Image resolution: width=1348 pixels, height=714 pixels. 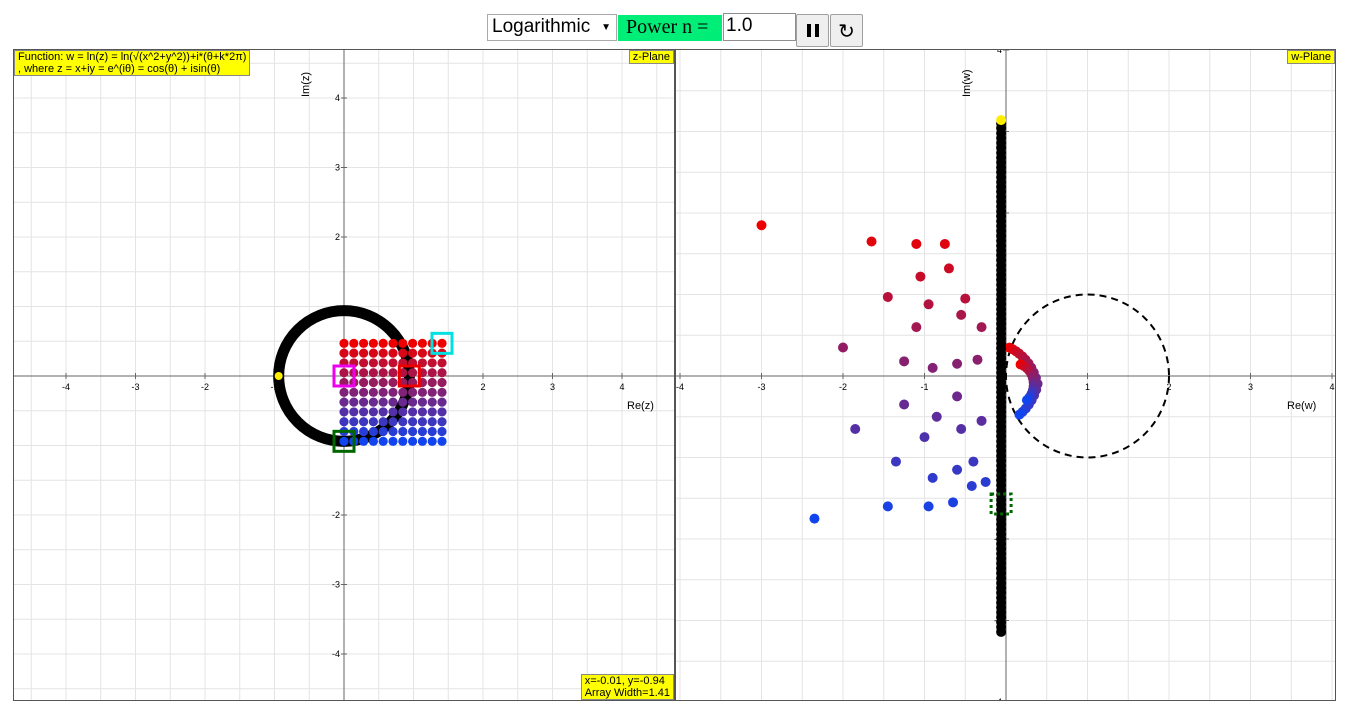 I want to click on w-plane-title: w-Plane, so click(x=1311, y=57).